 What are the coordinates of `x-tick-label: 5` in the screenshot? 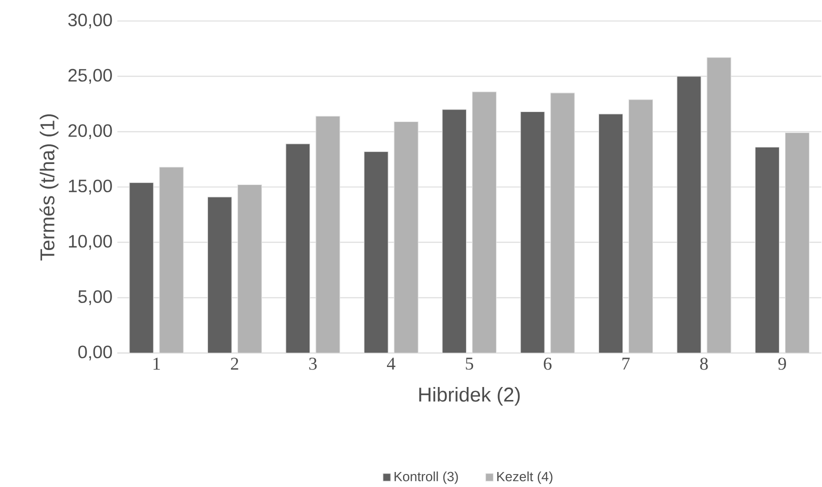 It's located at (470, 364).